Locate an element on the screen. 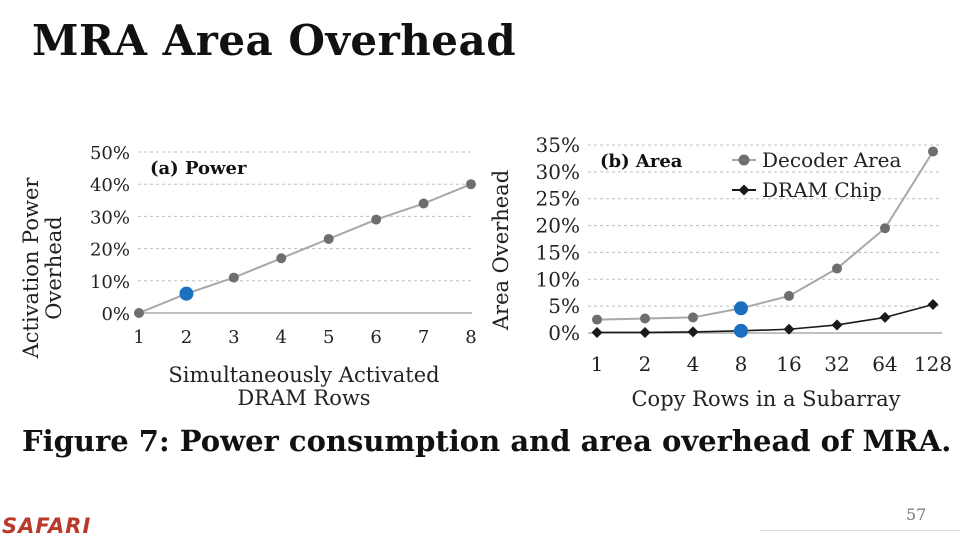 This screenshot has width=960, height=540. area-x-axis-label: Copy Rows in a Subarray is located at coordinates (765, 399).